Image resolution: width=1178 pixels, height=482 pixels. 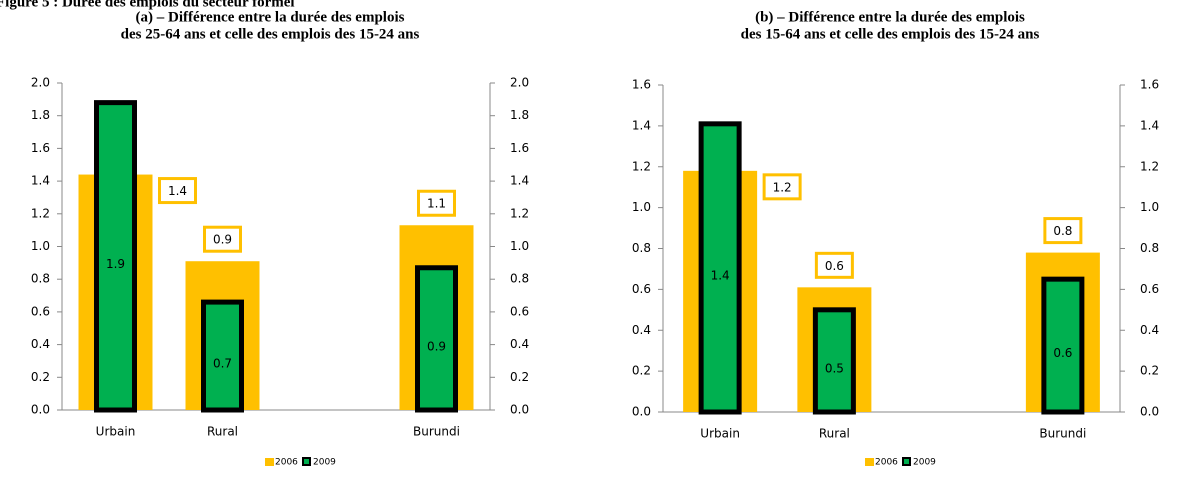 I want to click on value-label: 0.7, so click(x=222, y=364).